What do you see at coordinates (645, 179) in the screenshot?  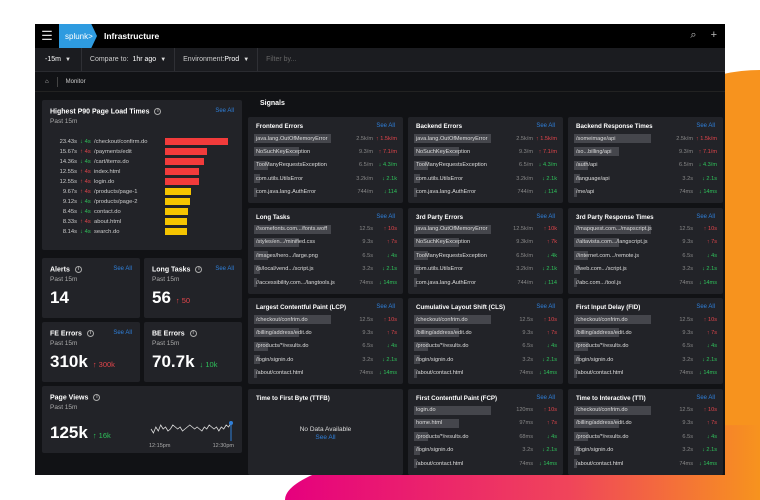 I see `signal-row: /language/api 3.2s ↓ 2.1s` at bounding box center [645, 179].